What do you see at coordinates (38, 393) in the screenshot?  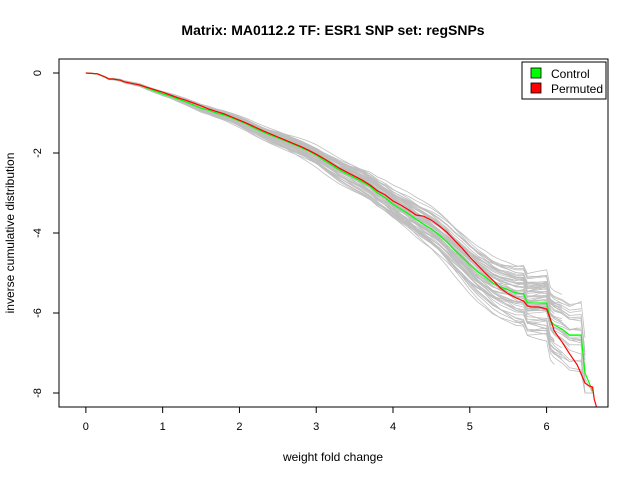 I see `y-tick-label: -8` at bounding box center [38, 393].